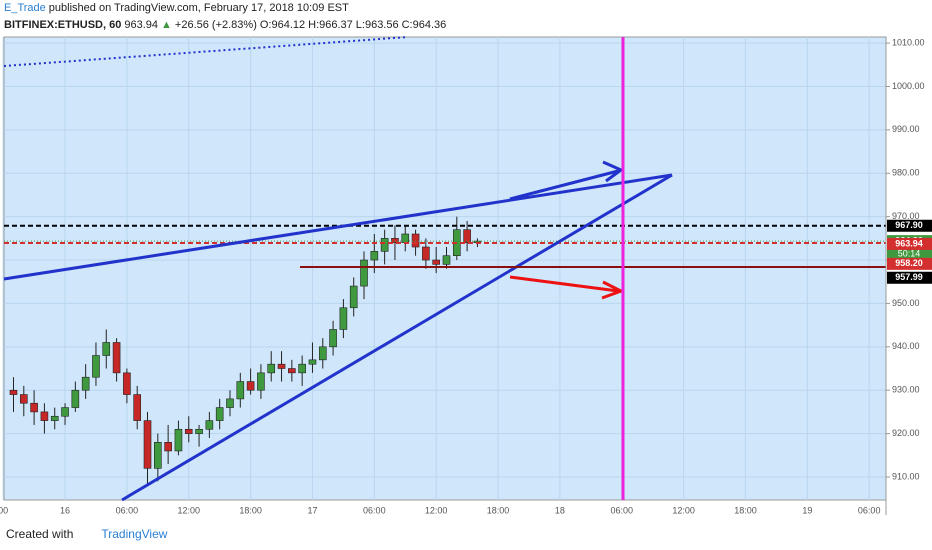 Image resolution: width=932 pixels, height=550 pixels. I want to click on arrow: ▲, so click(166, 25).